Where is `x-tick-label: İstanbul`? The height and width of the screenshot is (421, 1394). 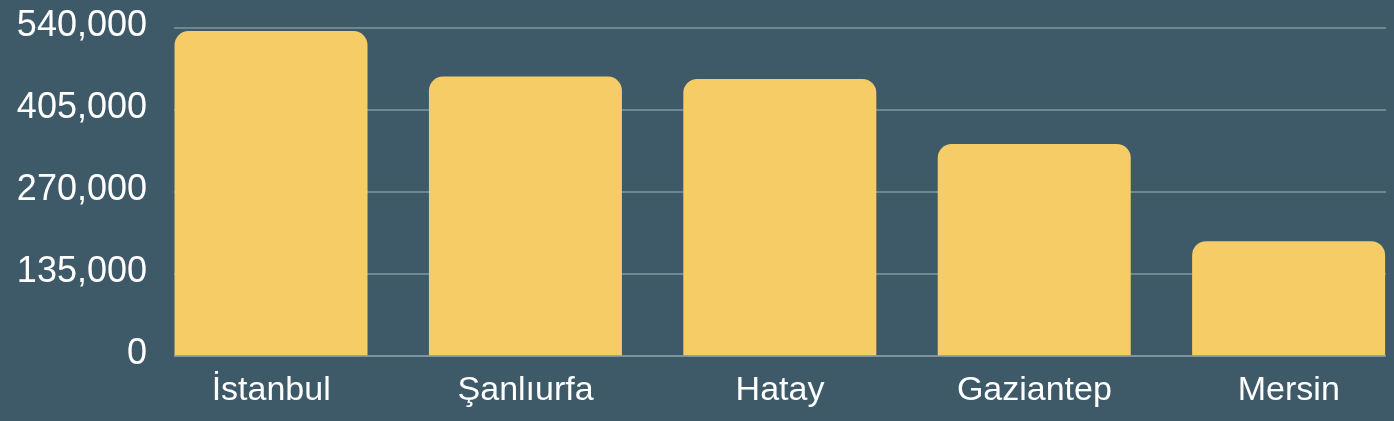
x-tick-label: İstanbul is located at coordinates (271, 388).